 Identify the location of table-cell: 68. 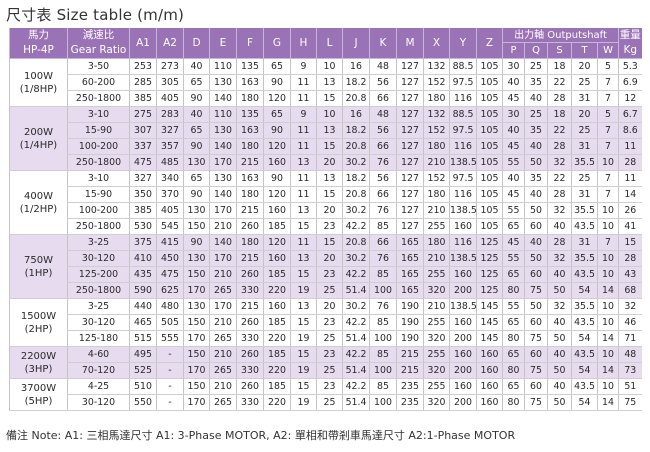
(630, 290).